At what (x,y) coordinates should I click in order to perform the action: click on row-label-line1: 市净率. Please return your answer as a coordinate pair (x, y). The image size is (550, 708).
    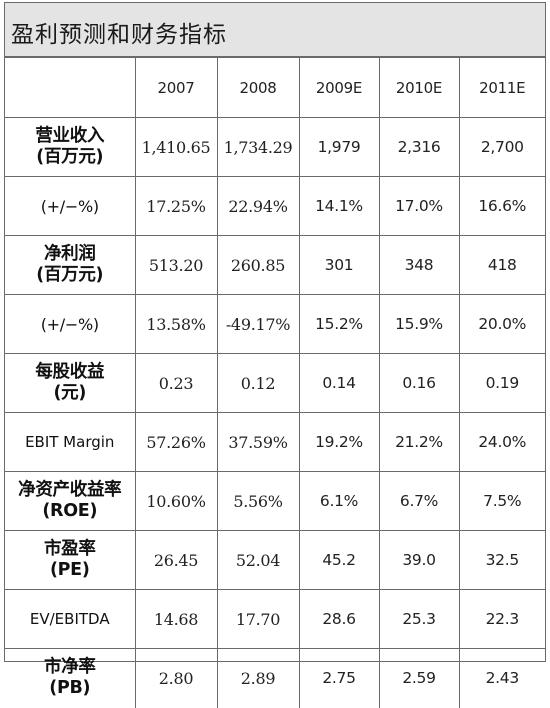
    Looking at the image, I should click on (69, 667).